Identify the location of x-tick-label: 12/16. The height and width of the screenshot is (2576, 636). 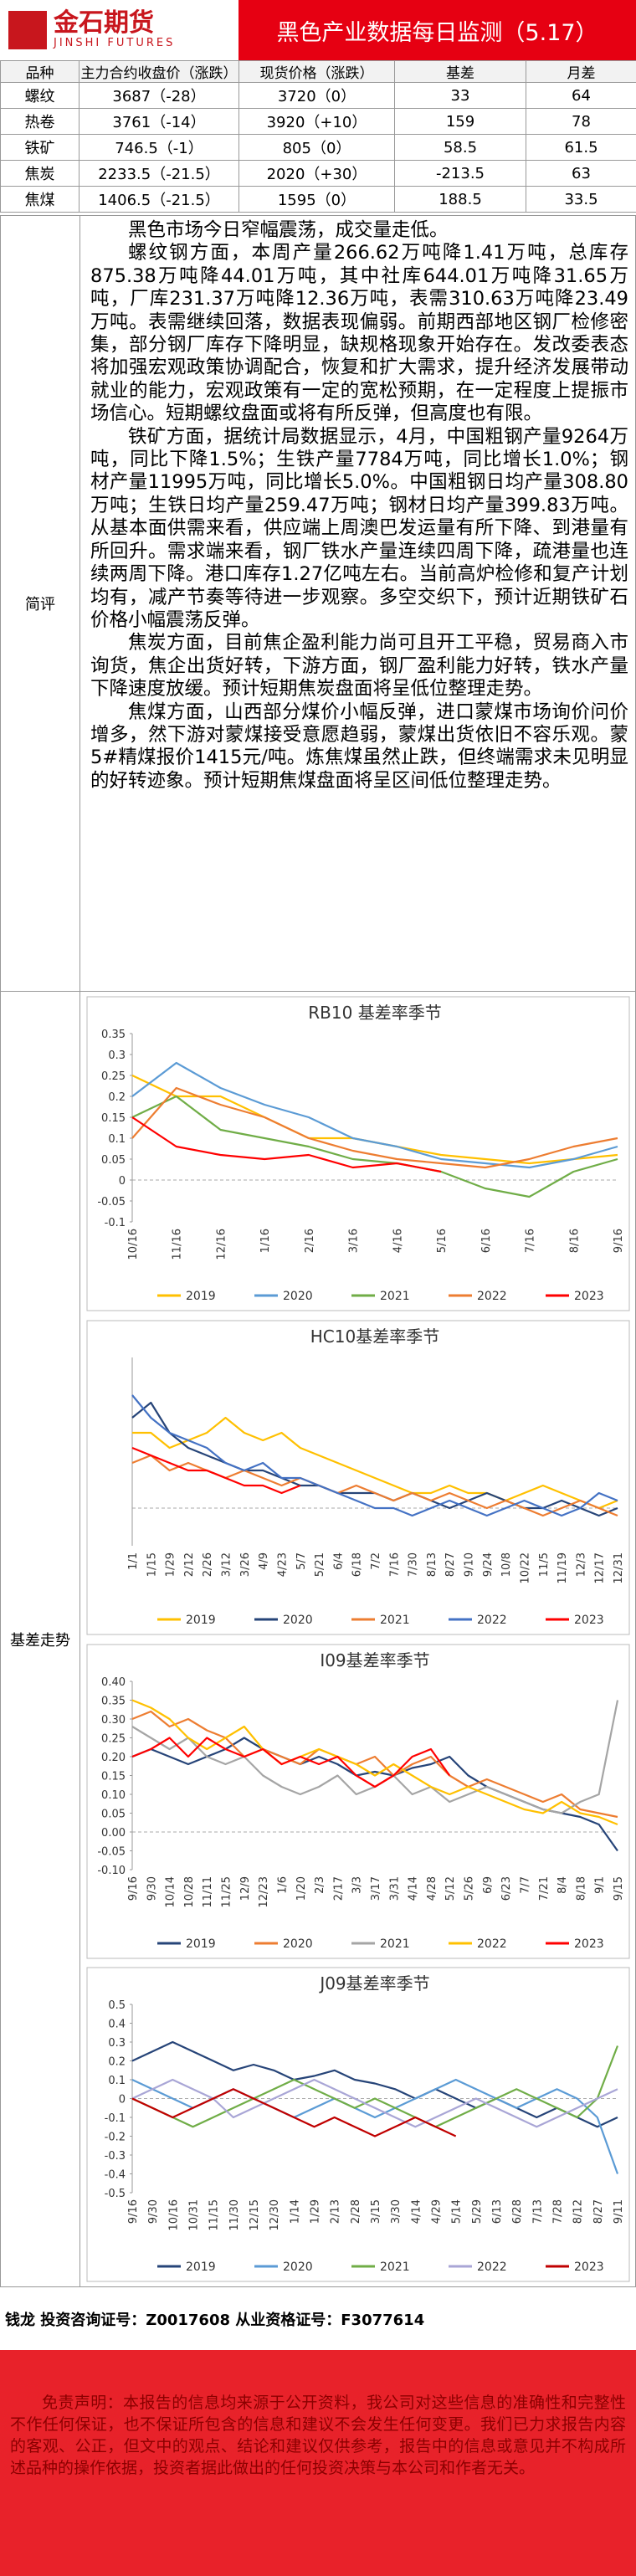
(221, 1244).